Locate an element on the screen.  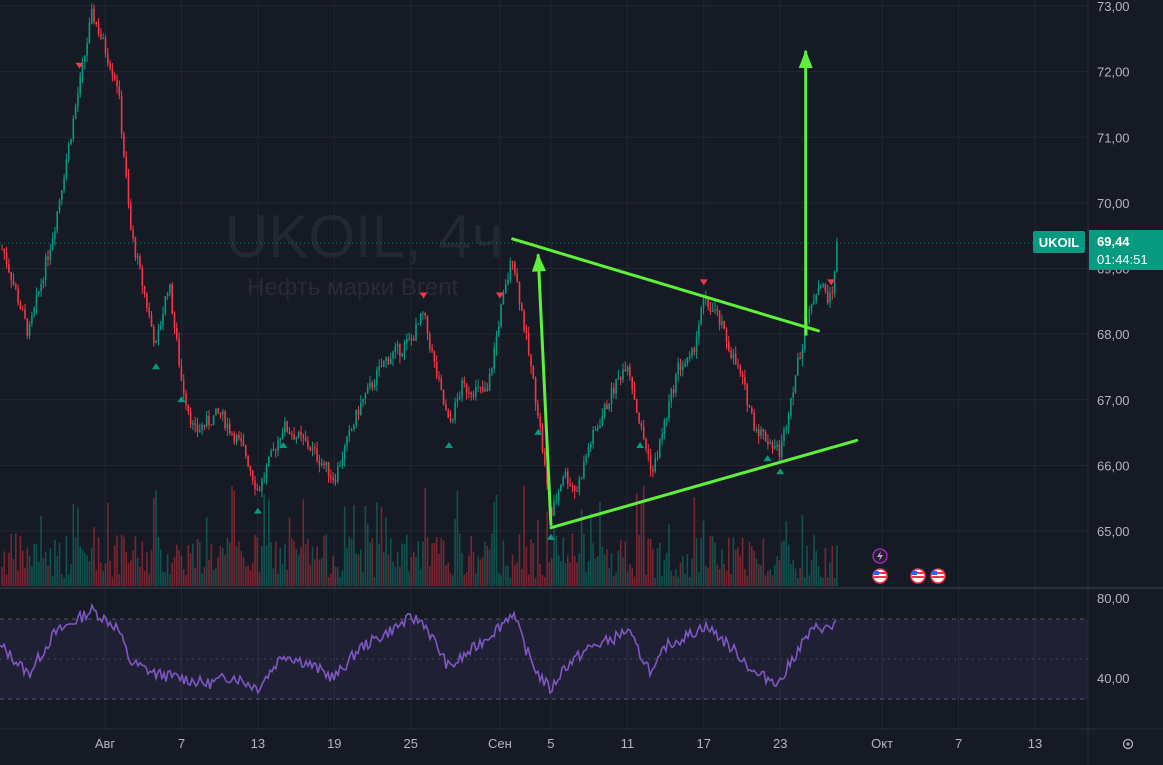
arrow-shaft is located at coordinates (544, 389).